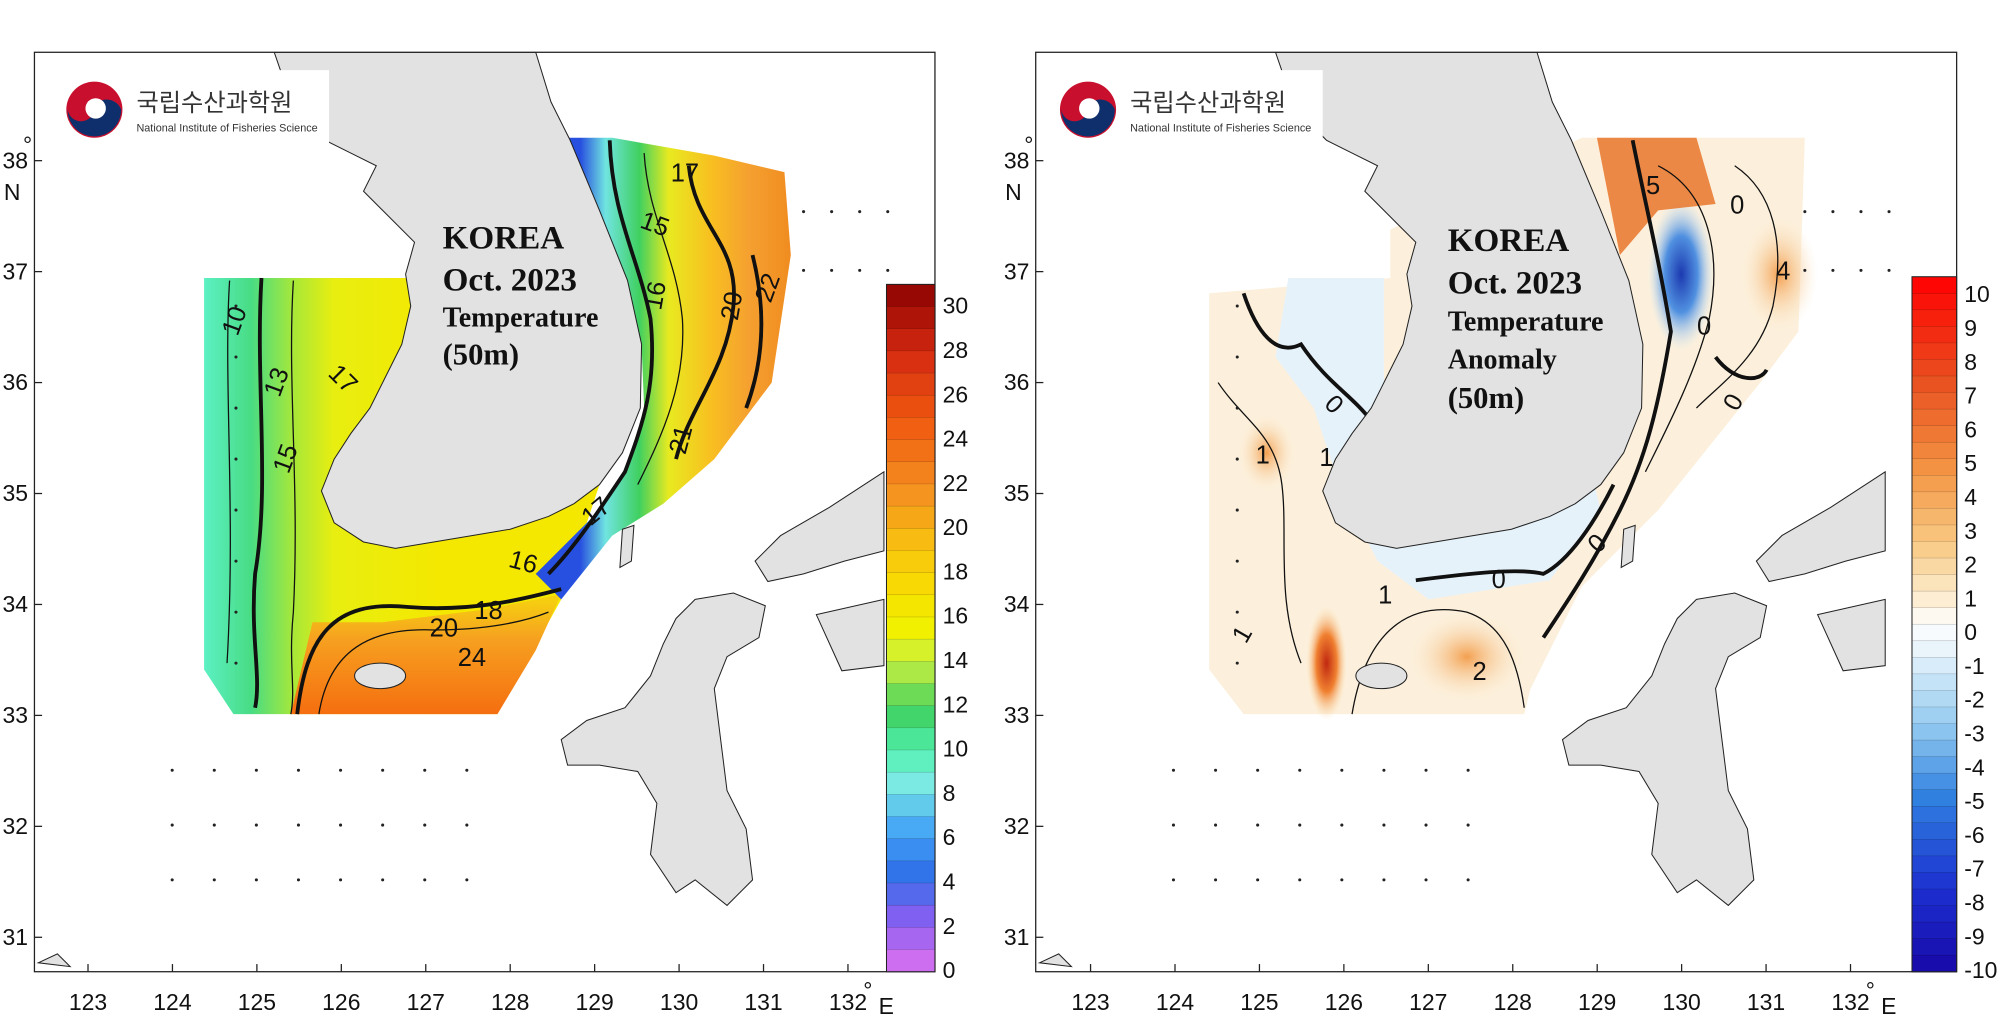  I want to click on x-tick-label: 126, so click(341, 1002).